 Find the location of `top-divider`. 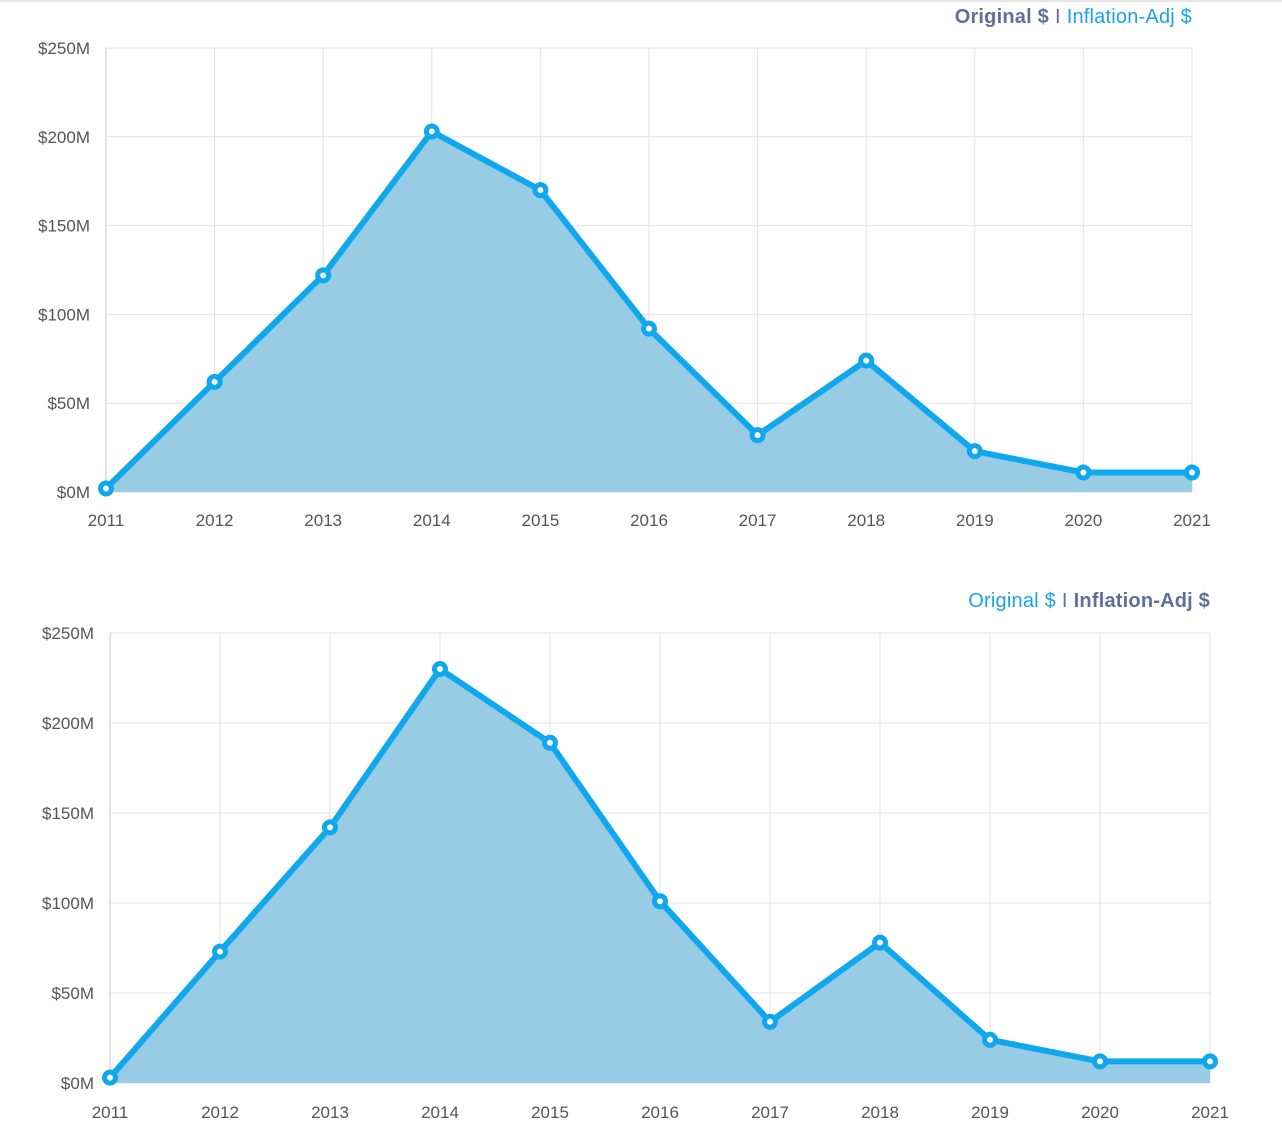

top-divider is located at coordinates (641, 1).